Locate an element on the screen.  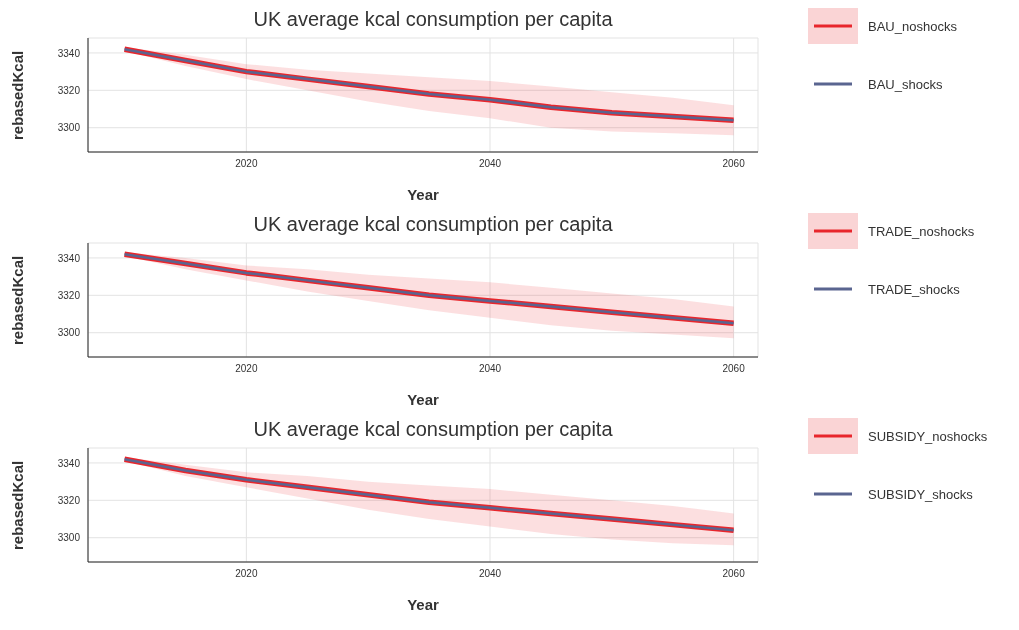
legend-label: SUBSIDY_shocks is located at coordinates (920, 494).